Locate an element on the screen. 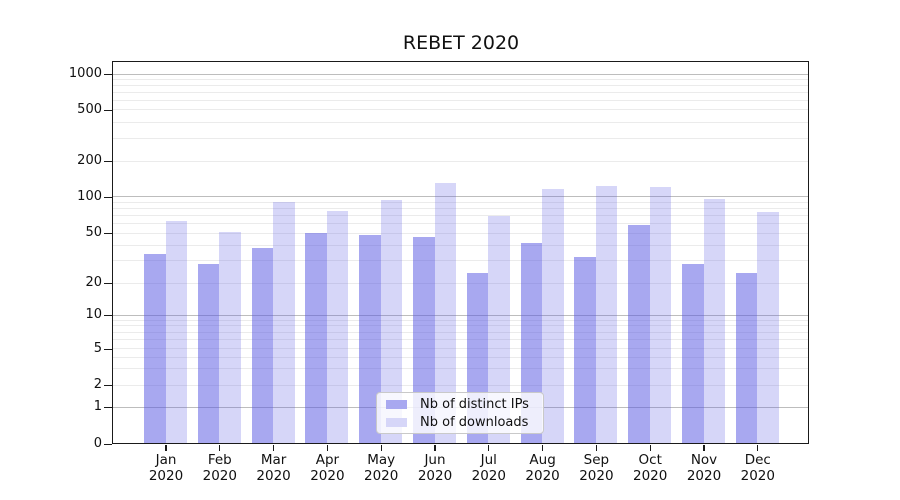 Image resolution: width=900 pixels, height=500 pixels. x-tick-mark-aug is located at coordinates (542, 447).